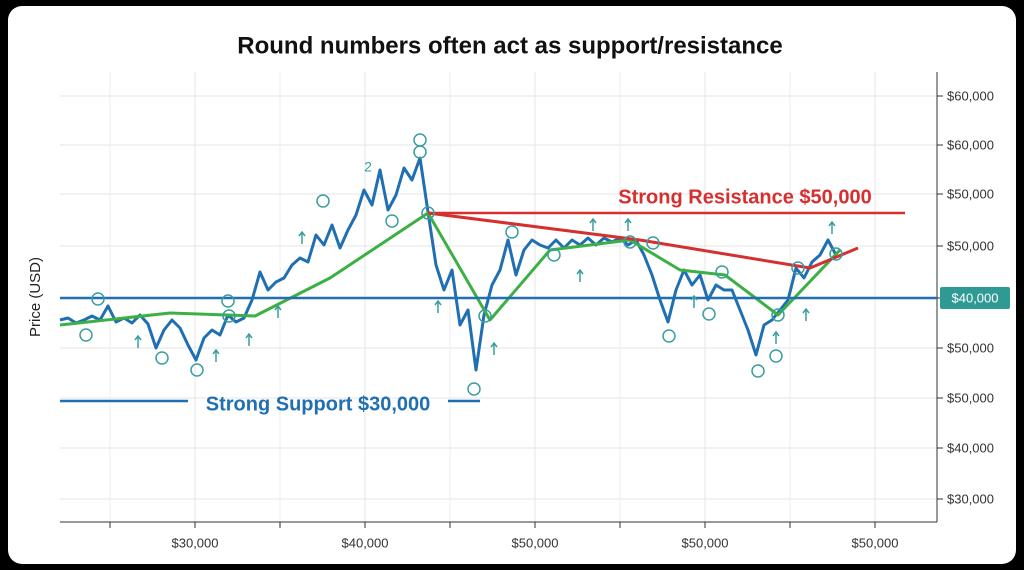 Image resolution: width=1024 pixels, height=570 pixels. I want to click on y-axis-label: Price (USD), so click(35, 297).